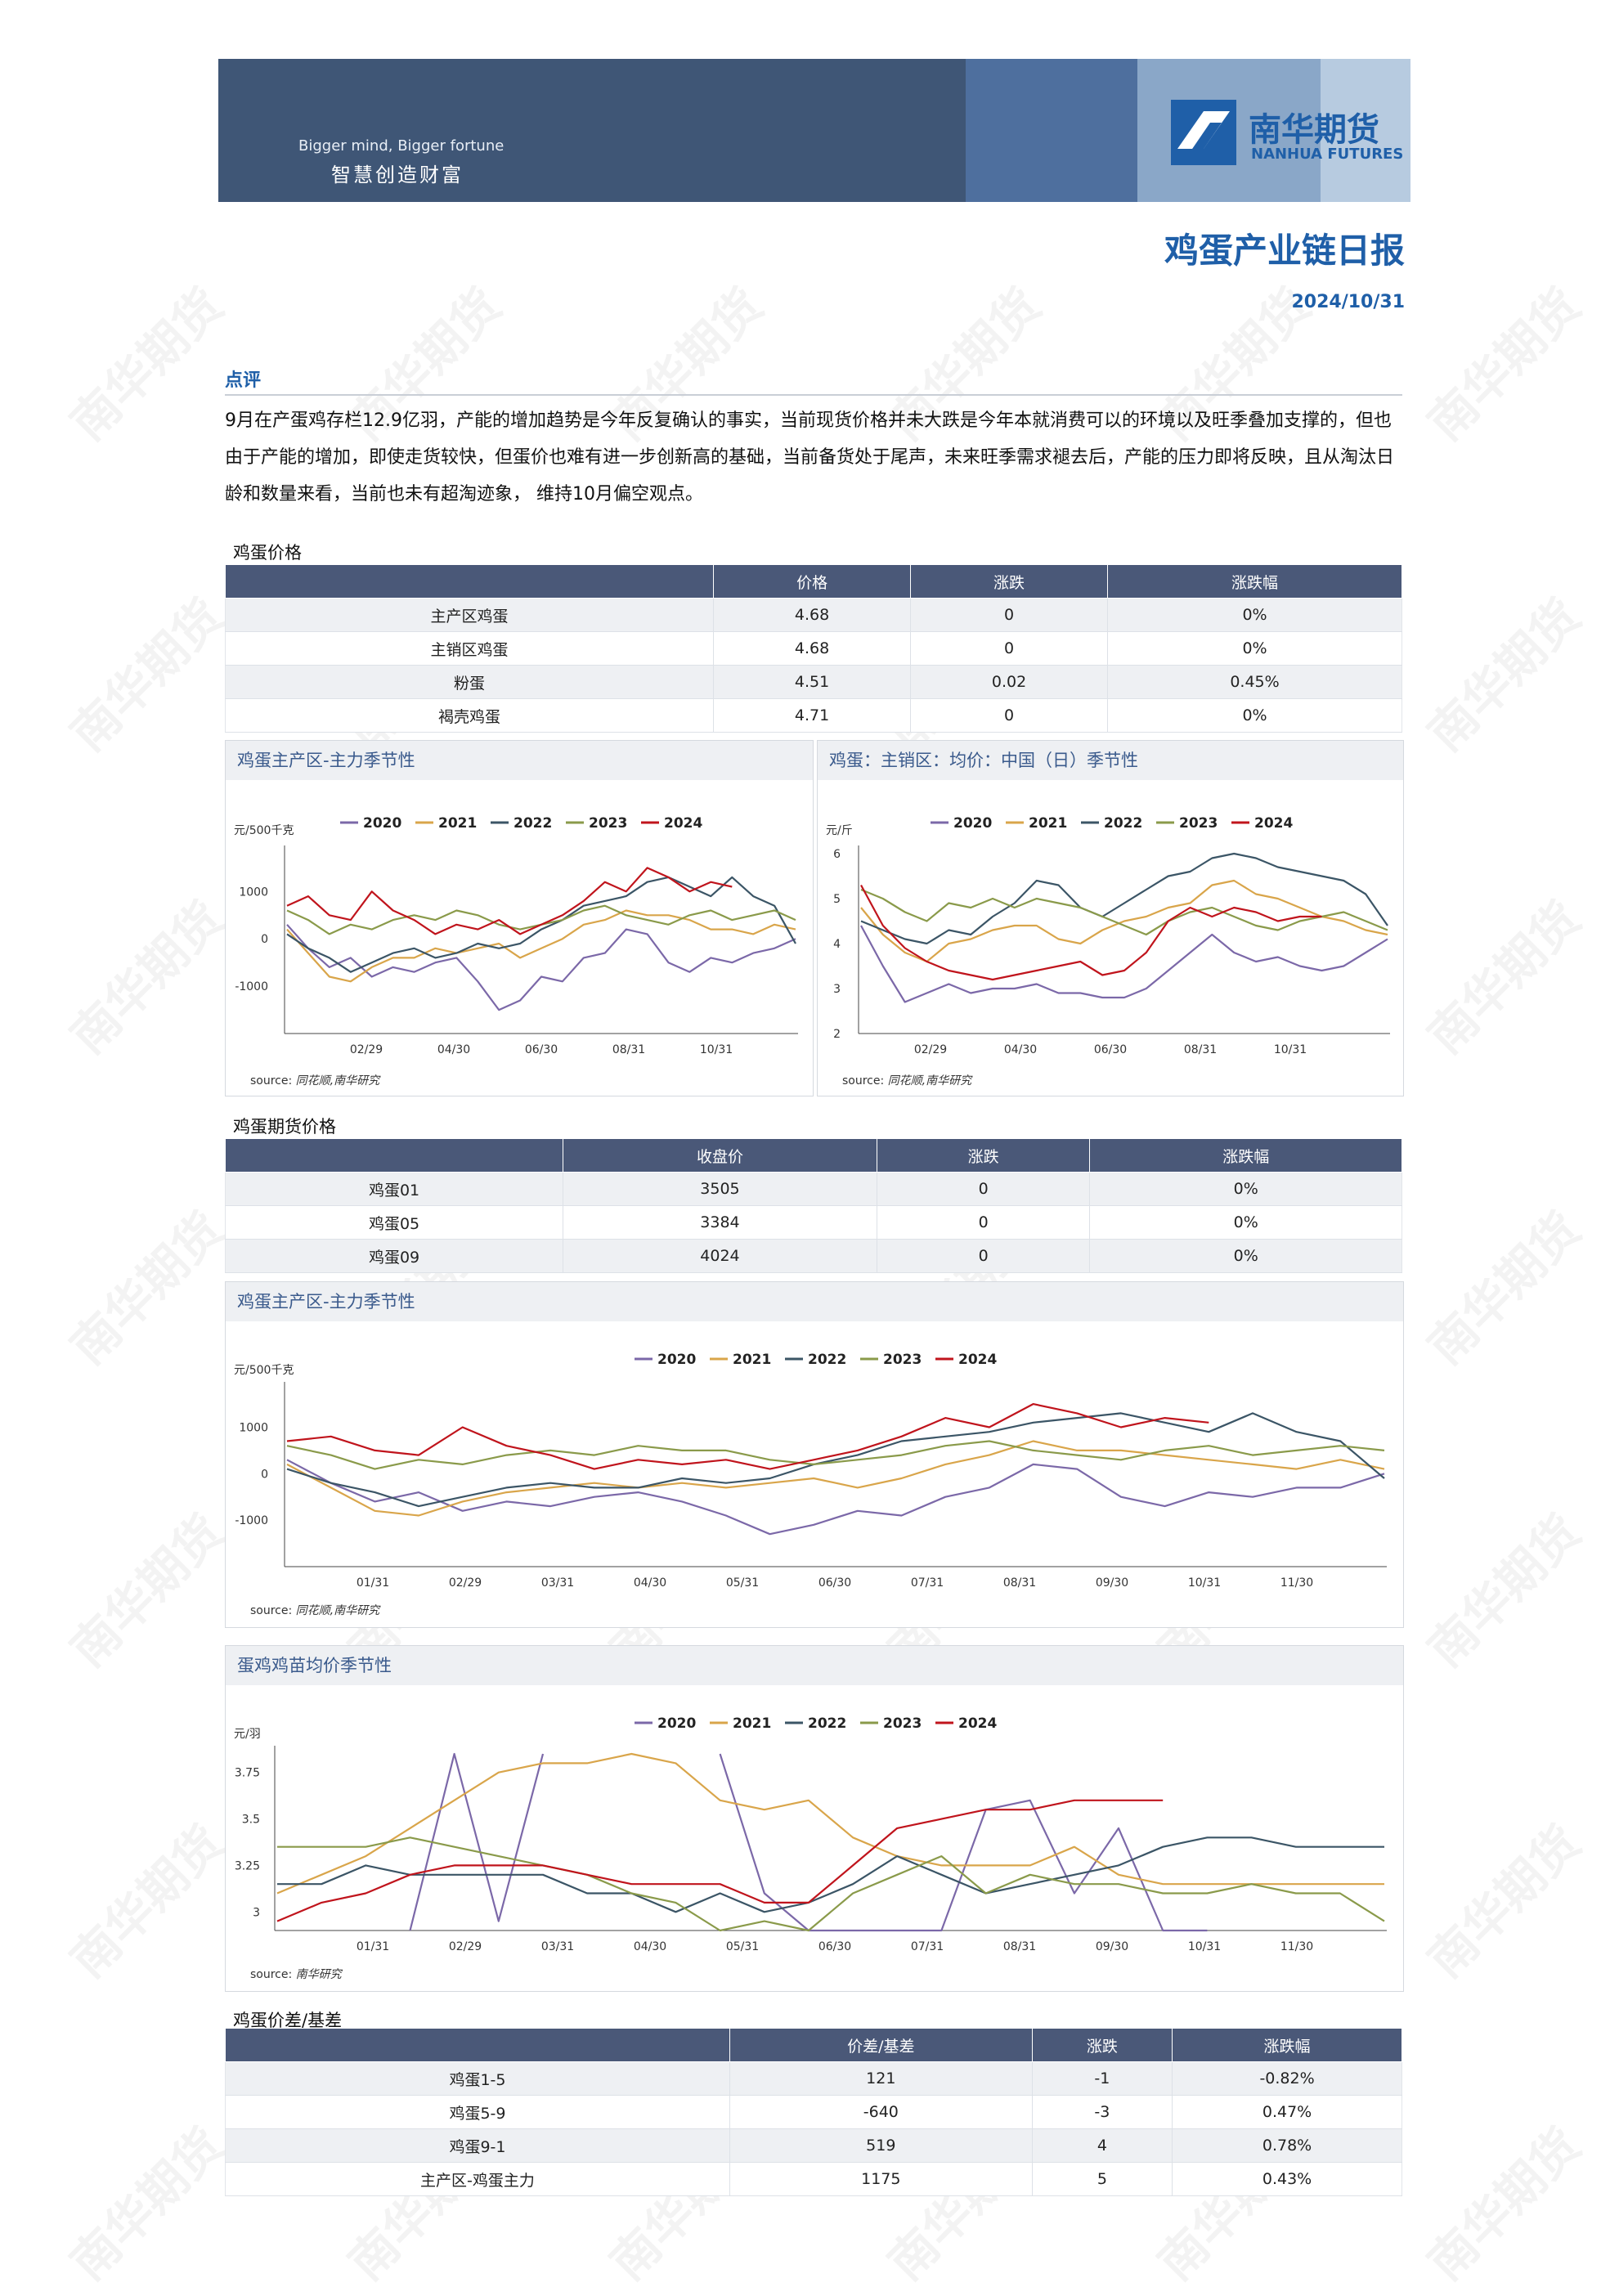 The image size is (1619, 2296). What do you see at coordinates (251, 986) in the screenshot?
I see `y-tick-label: -1000` at bounding box center [251, 986].